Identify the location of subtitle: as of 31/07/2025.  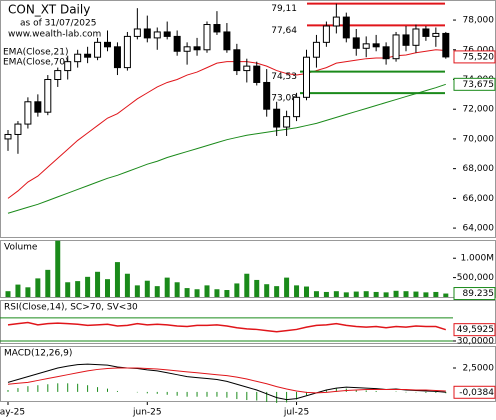
(58, 24).